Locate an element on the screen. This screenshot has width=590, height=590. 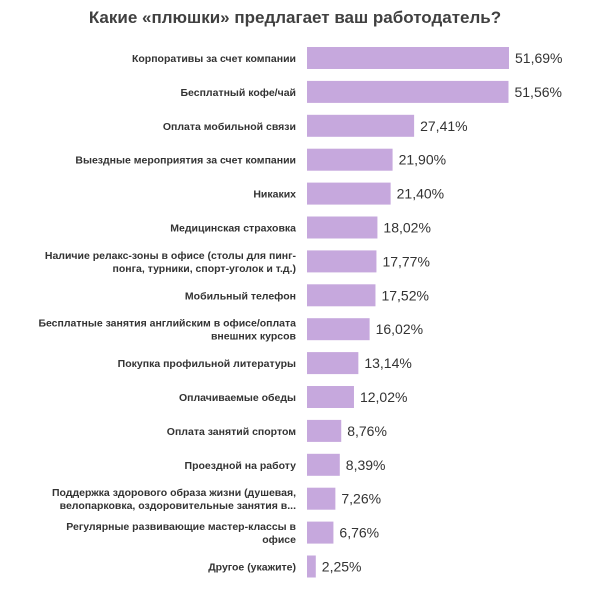
data-label: 17,52% is located at coordinates (404, 295).